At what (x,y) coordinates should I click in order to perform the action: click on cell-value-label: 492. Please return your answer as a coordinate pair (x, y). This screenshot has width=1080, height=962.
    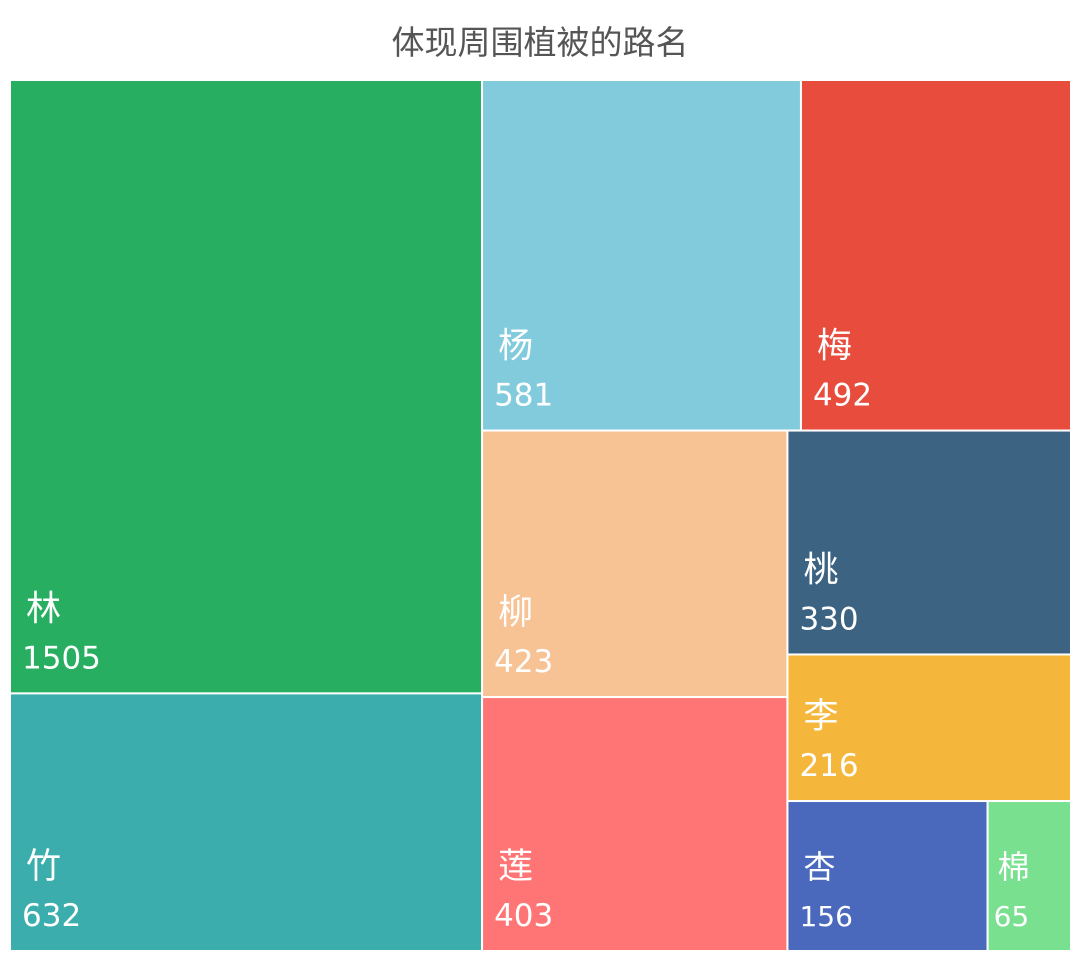
    Looking at the image, I should click on (842, 396).